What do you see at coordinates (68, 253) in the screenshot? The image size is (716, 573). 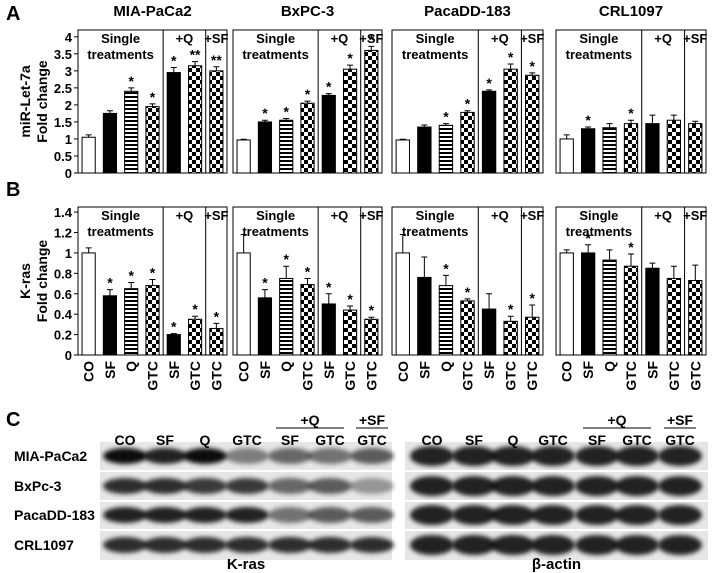 I see `y-tick-label: 1` at bounding box center [68, 253].